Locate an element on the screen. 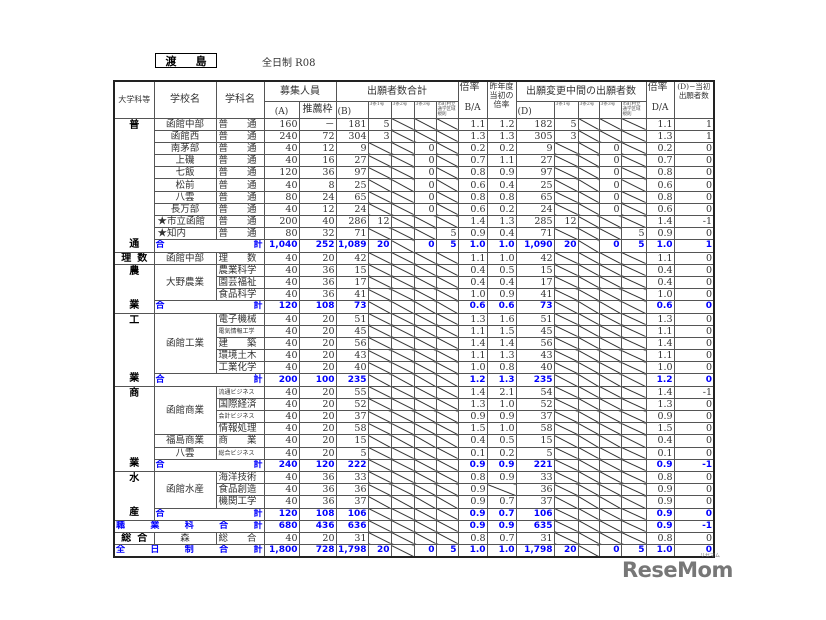 This screenshot has height=620, width=826. cell-d1: 12 is located at coordinates (566, 221).